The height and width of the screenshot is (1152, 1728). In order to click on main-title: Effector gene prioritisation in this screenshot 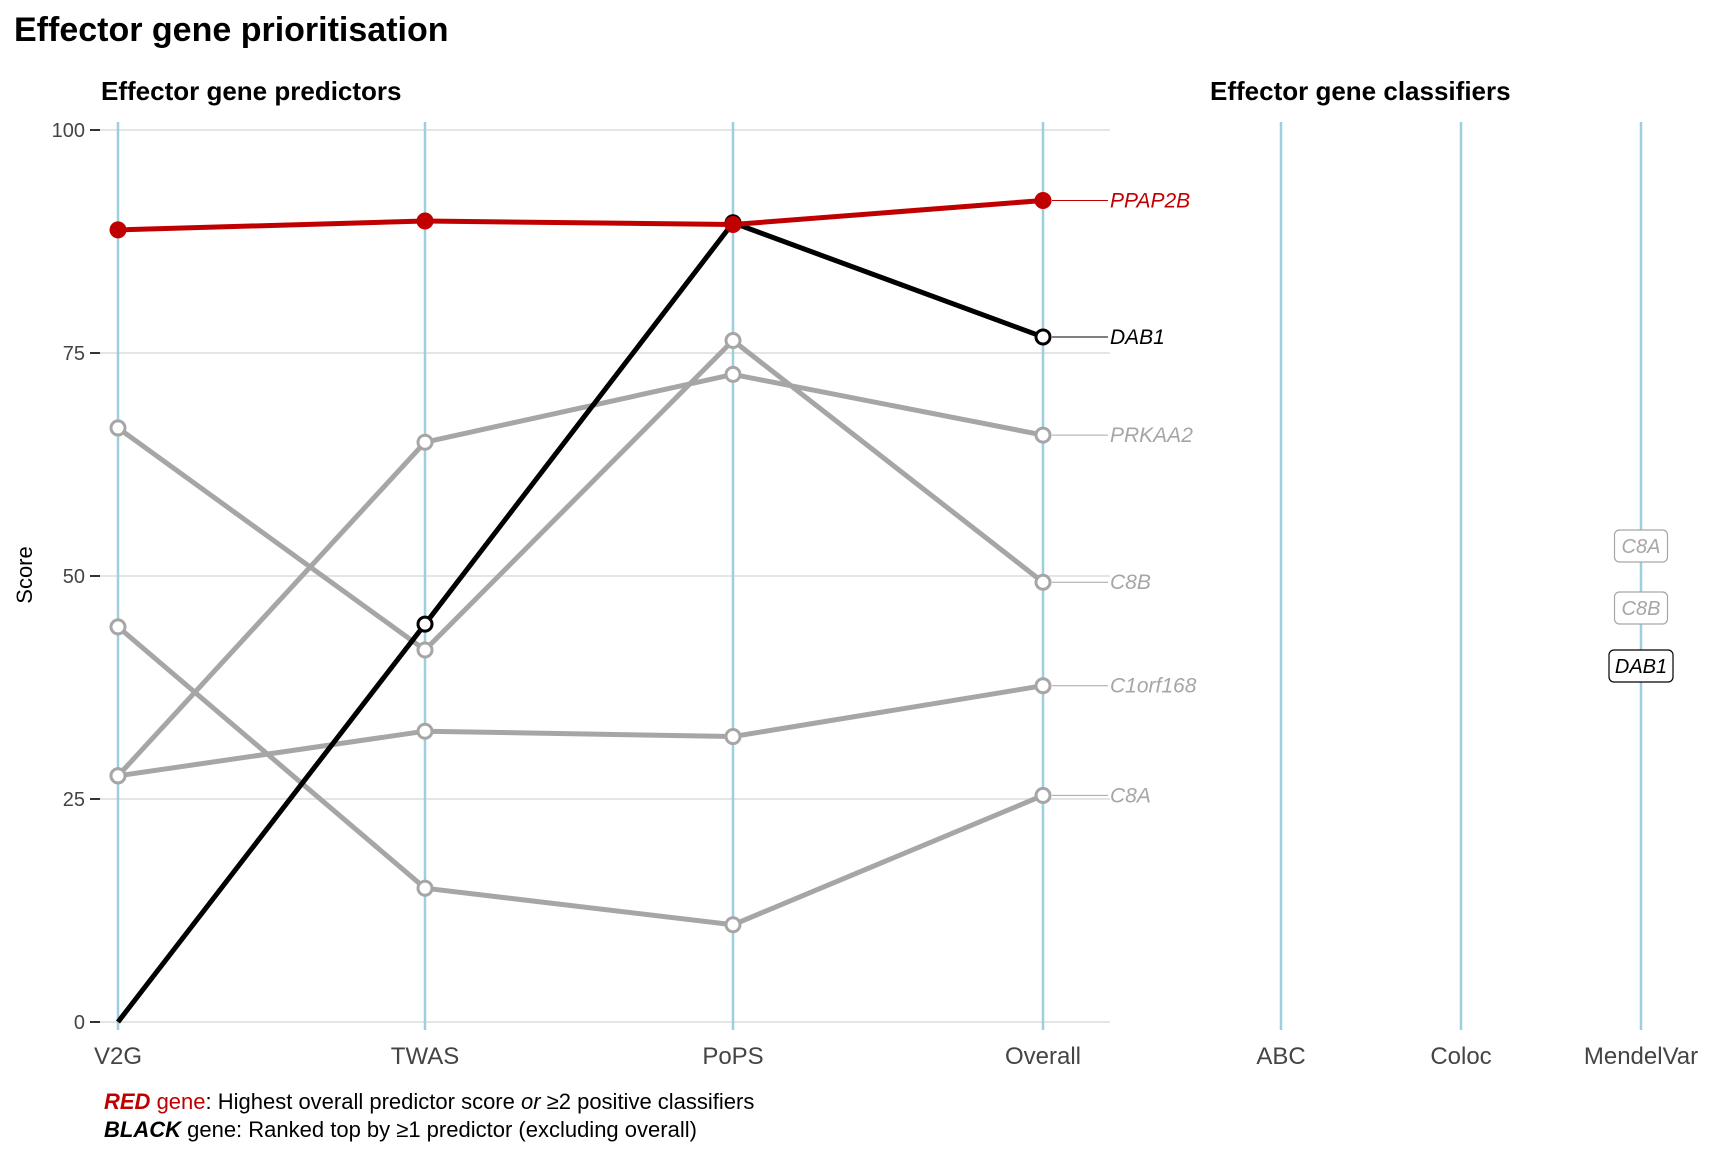, I will do `click(231, 30)`.